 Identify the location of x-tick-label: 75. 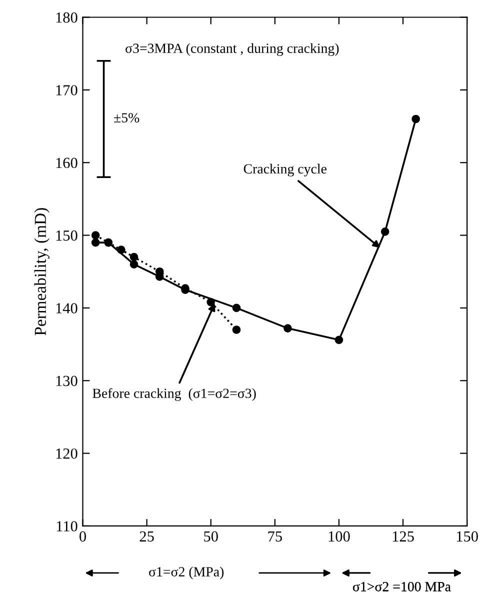
(275, 536).